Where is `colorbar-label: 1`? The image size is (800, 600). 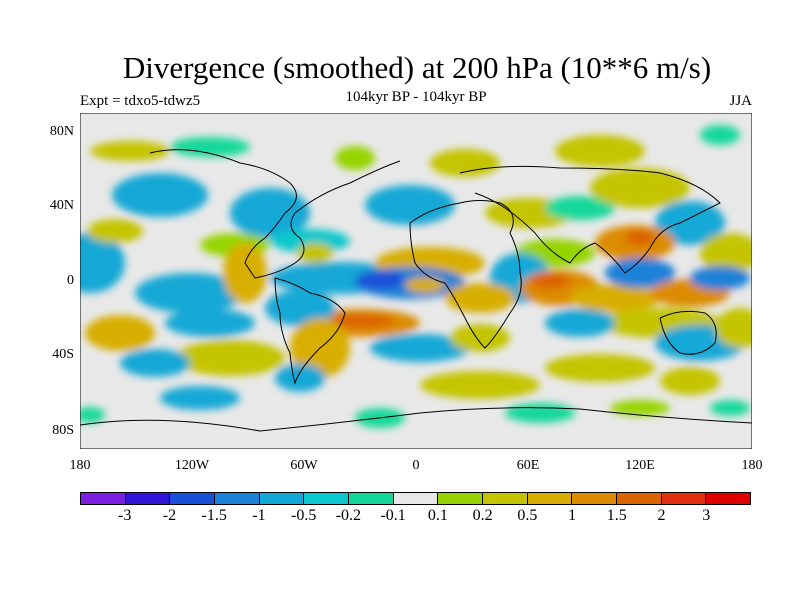
colorbar-label: 1 is located at coordinates (572, 515).